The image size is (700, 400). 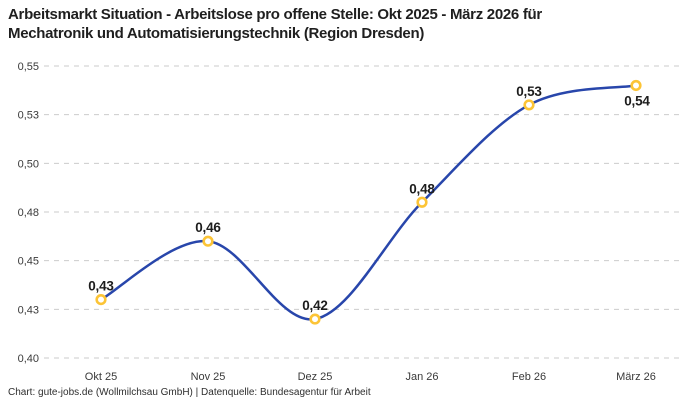 I want to click on y-axis-tick-label: 0,48, so click(x=28, y=213).